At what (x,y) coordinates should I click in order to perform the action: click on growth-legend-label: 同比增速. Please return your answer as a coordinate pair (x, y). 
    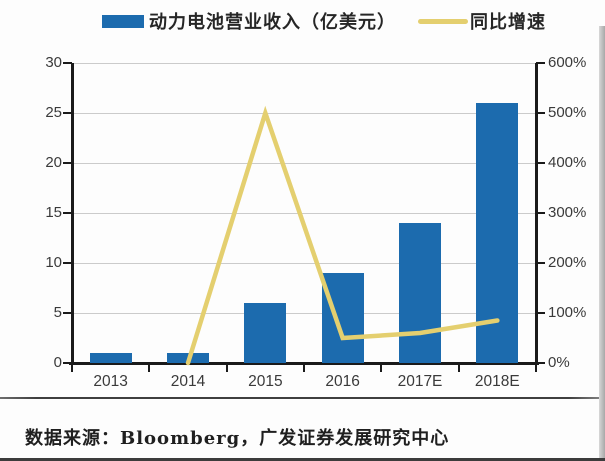
    Looking at the image, I should click on (508, 22).